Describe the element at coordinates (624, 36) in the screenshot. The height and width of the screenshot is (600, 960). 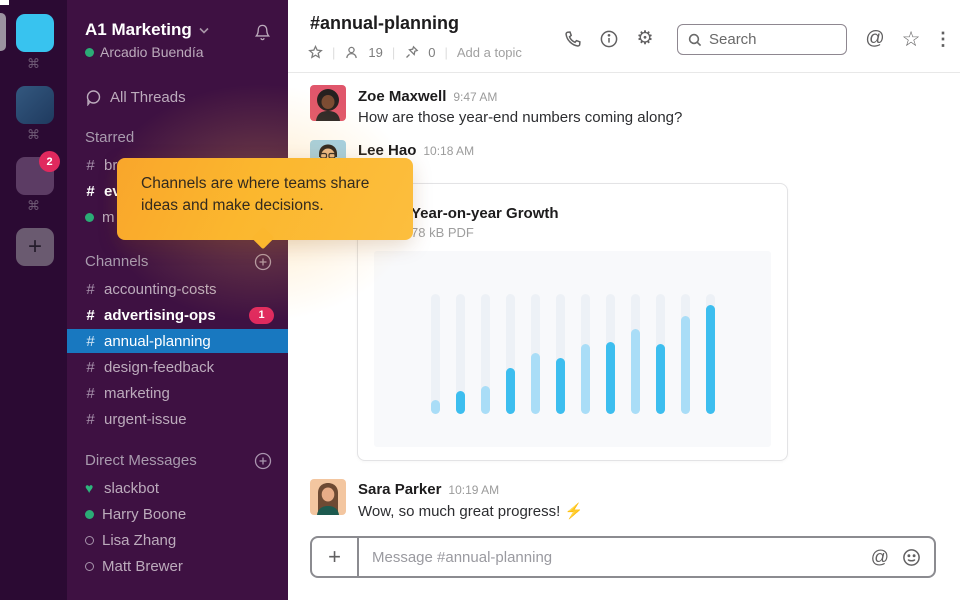
I see `channel-header: #annual-planning | 19 | 0 | Add a topic` at that location.